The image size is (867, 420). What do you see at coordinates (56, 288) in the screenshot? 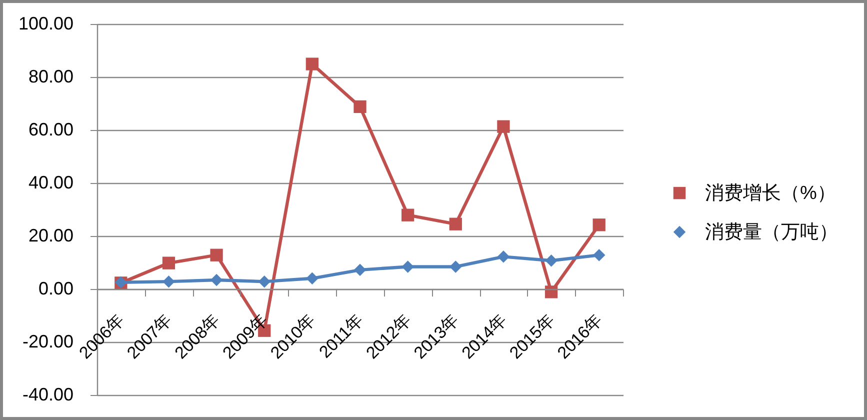
I see `y-tick-label: 0.00` at bounding box center [56, 288].